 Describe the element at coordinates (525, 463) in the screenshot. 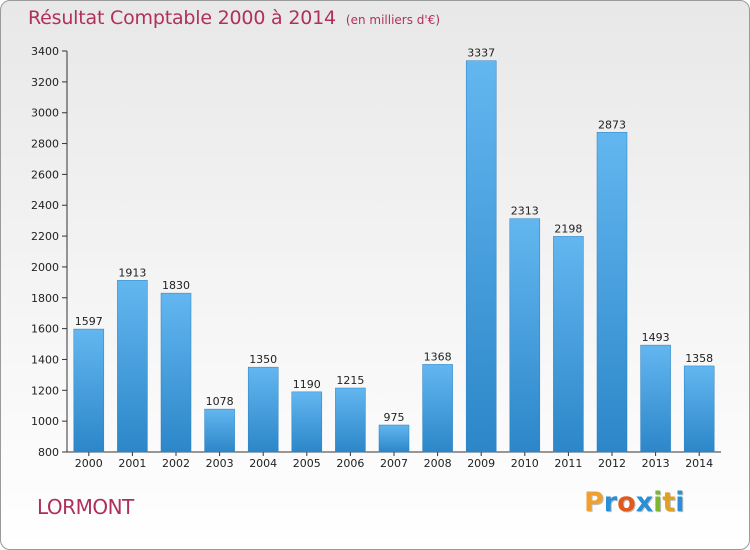

I see `x-tick-label: 2010` at that location.